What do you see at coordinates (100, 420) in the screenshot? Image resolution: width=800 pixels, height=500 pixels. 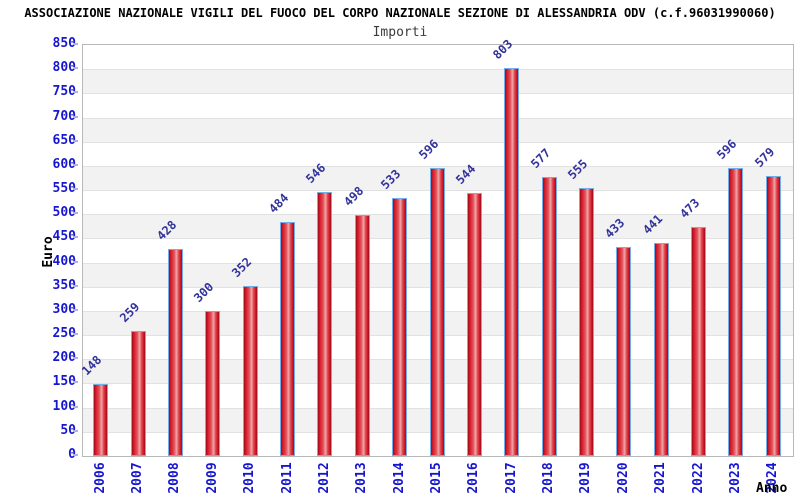 I see `bar-2006` at bounding box center [100, 420].